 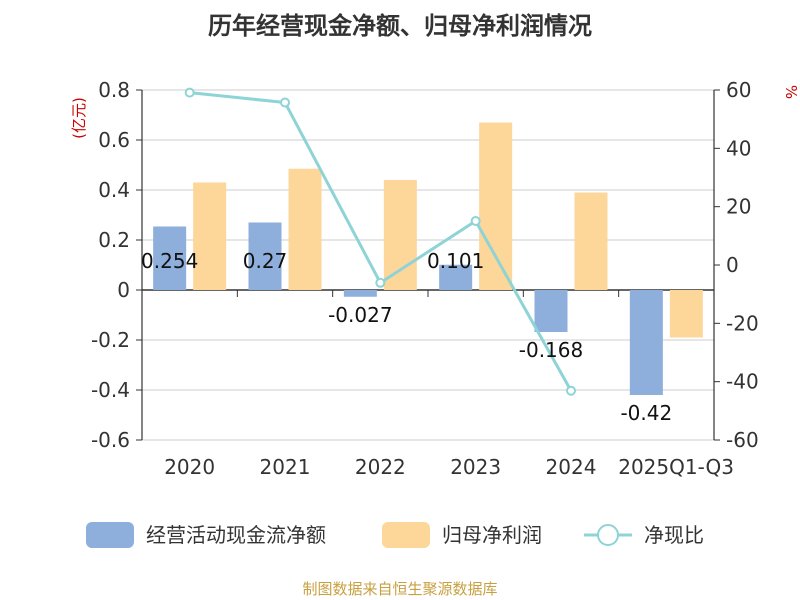 I want to click on x-axis-label: 2025Q1-Q3, so click(x=676, y=467).